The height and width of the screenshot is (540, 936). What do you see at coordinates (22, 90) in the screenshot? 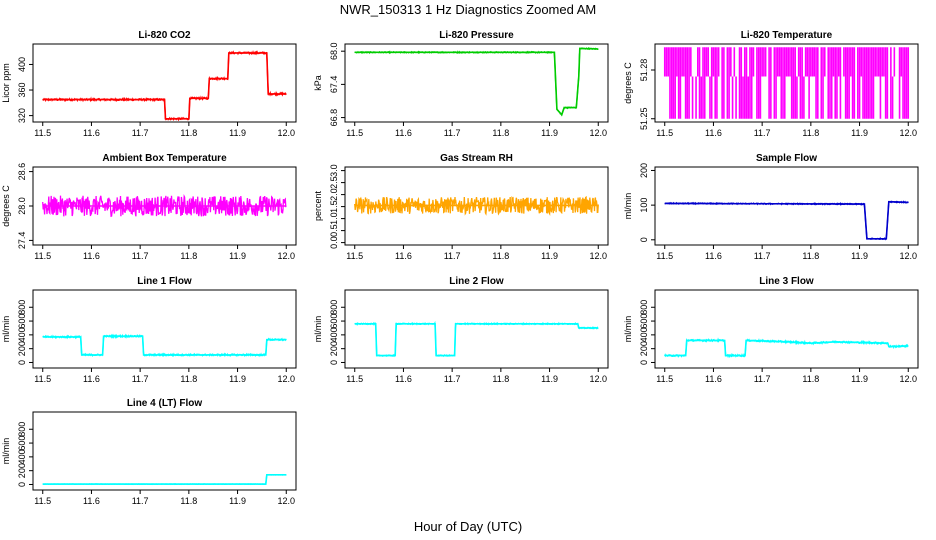
I see `y-tick-label: 360` at bounding box center [22, 90].